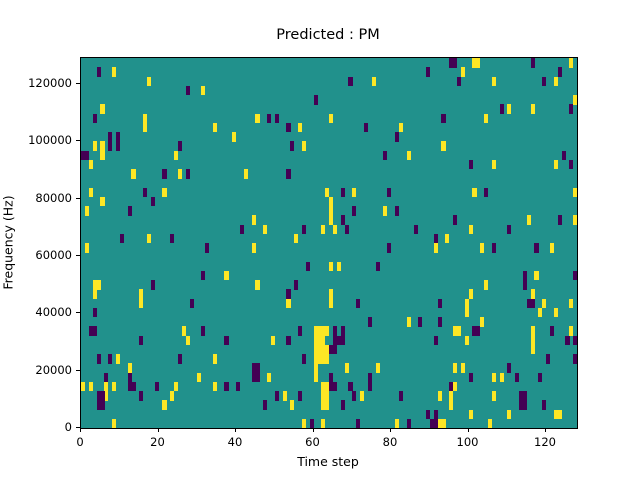  I want to click on y-tick-label: 120000, so click(50, 82).